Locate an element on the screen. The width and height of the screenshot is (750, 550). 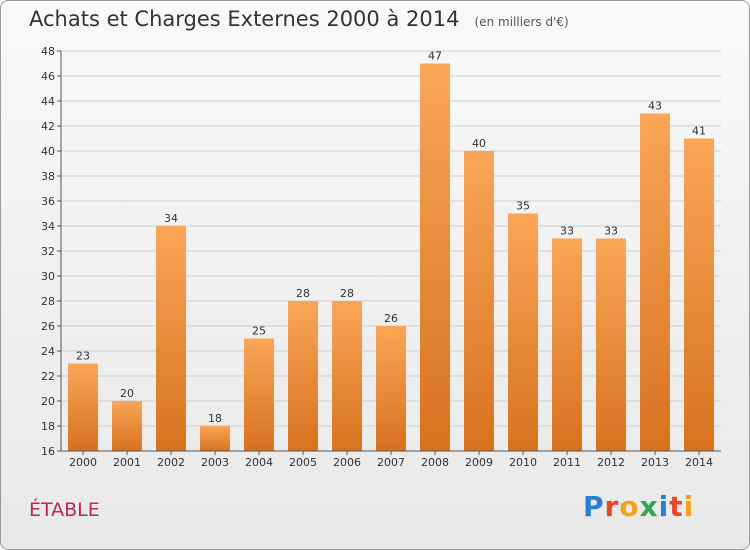
x-tick-label: 2009 is located at coordinates (479, 462).